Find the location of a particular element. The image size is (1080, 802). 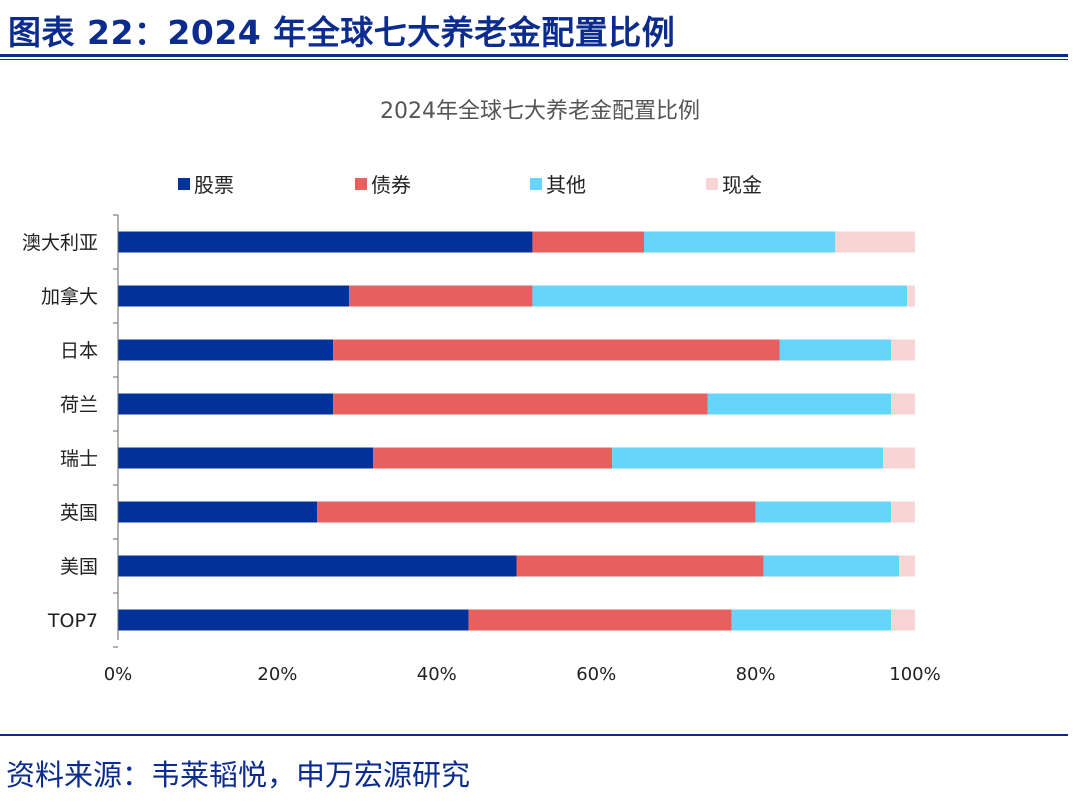

legend-label: 债券 is located at coordinates (391, 185).